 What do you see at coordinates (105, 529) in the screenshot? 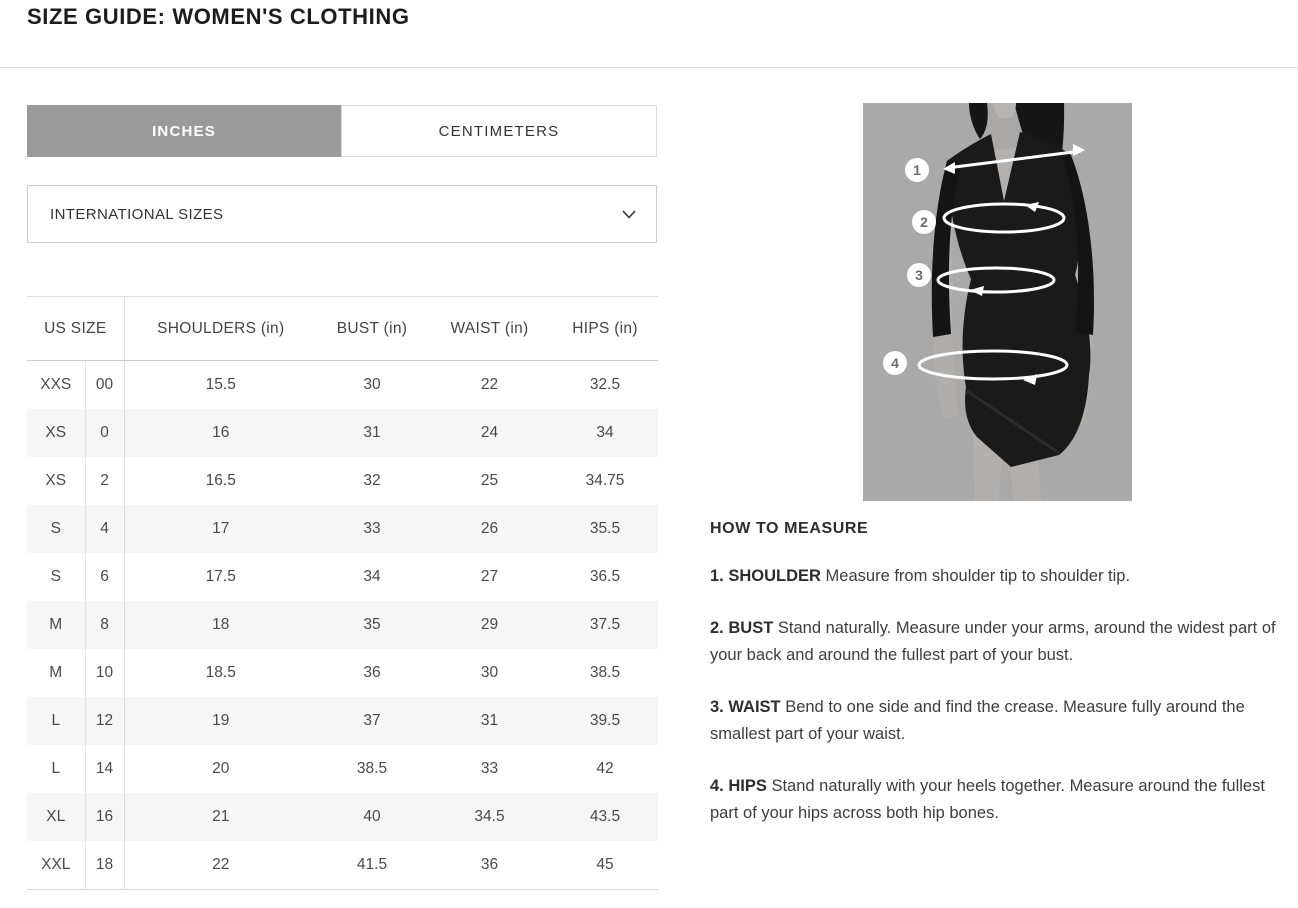
I see `cell-size-number: 4` at bounding box center [105, 529].